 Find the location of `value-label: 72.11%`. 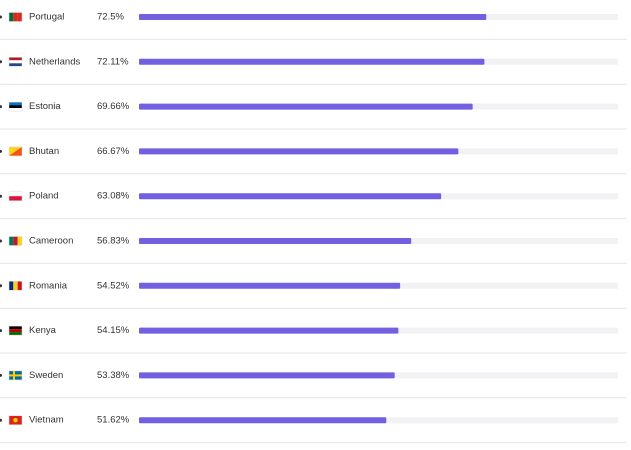

value-label: 72.11% is located at coordinates (113, 61).